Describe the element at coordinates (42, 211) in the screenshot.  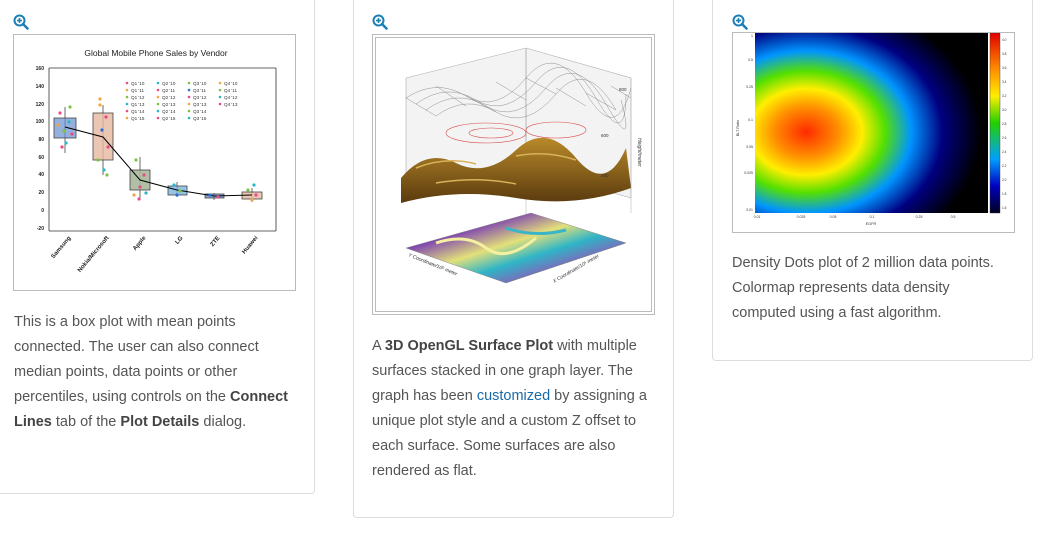
I see `y-tick: 0` at that location.